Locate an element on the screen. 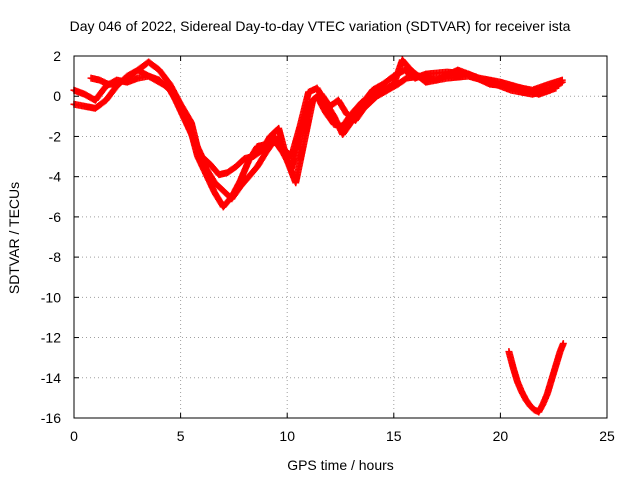 The width and height of the screenshot is (640, 480). x-tick-label: 10 is located at coordinates (287, 436).